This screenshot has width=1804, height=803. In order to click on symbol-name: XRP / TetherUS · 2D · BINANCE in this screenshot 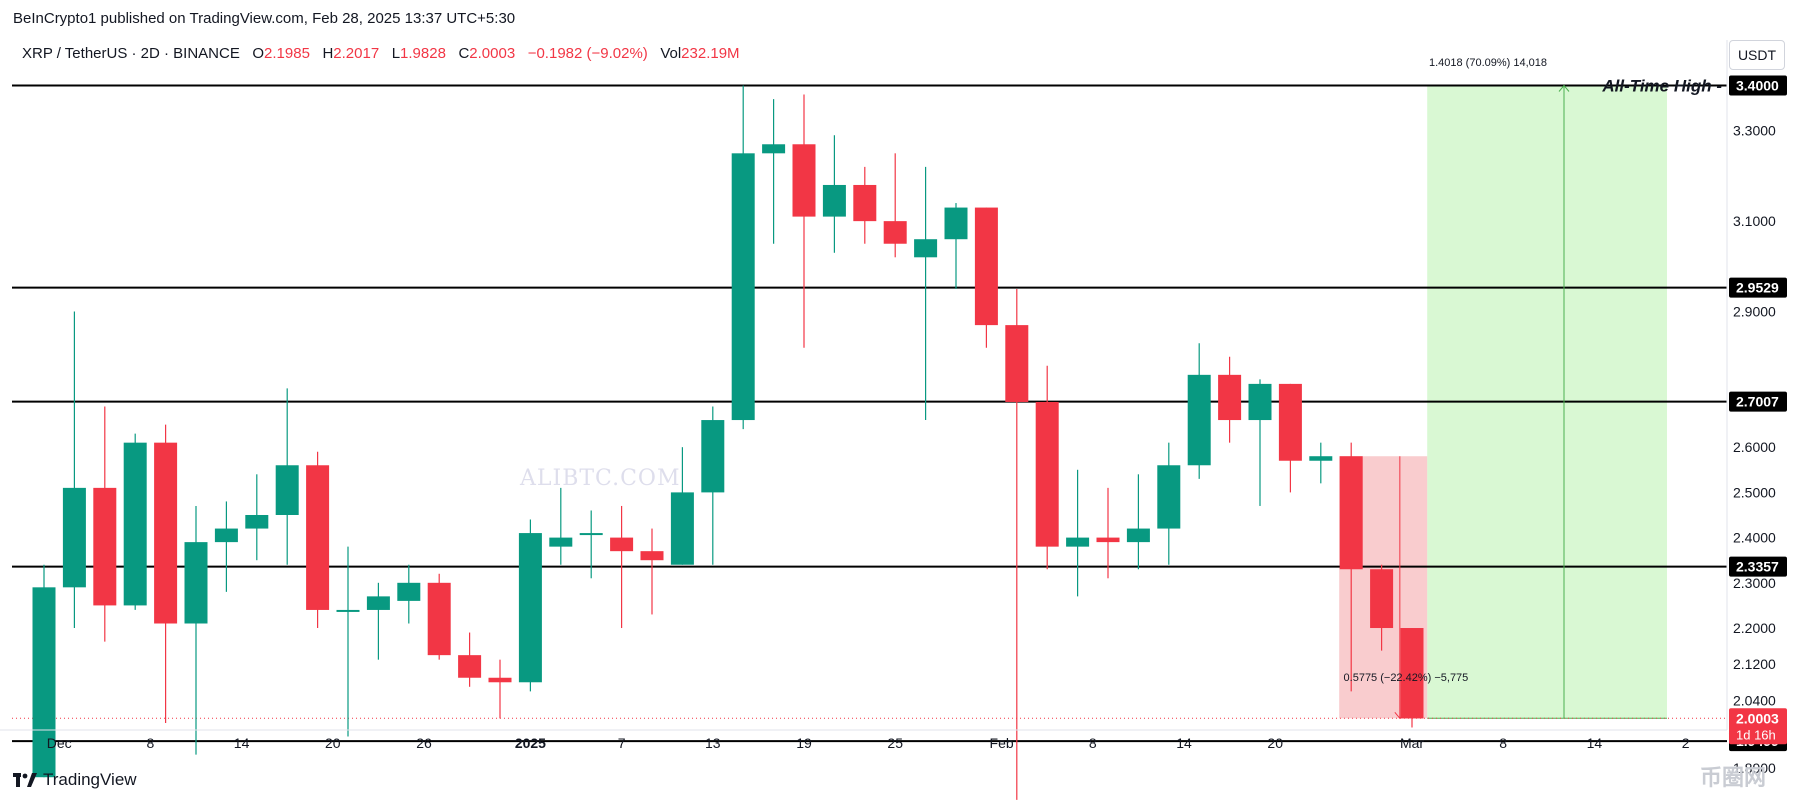, I will do `click(131, 53)`.